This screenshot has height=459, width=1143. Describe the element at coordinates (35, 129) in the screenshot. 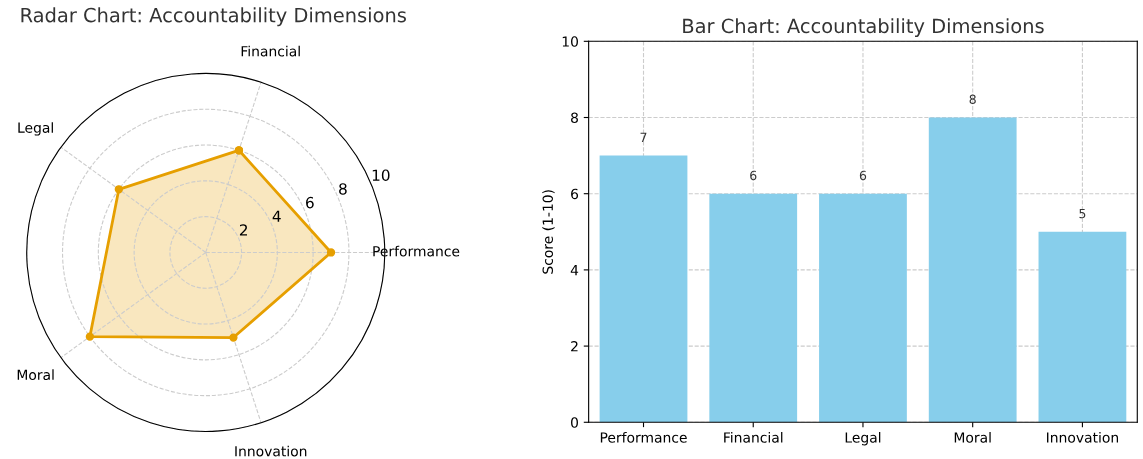

I see `spoke-label: Legal` at that location.